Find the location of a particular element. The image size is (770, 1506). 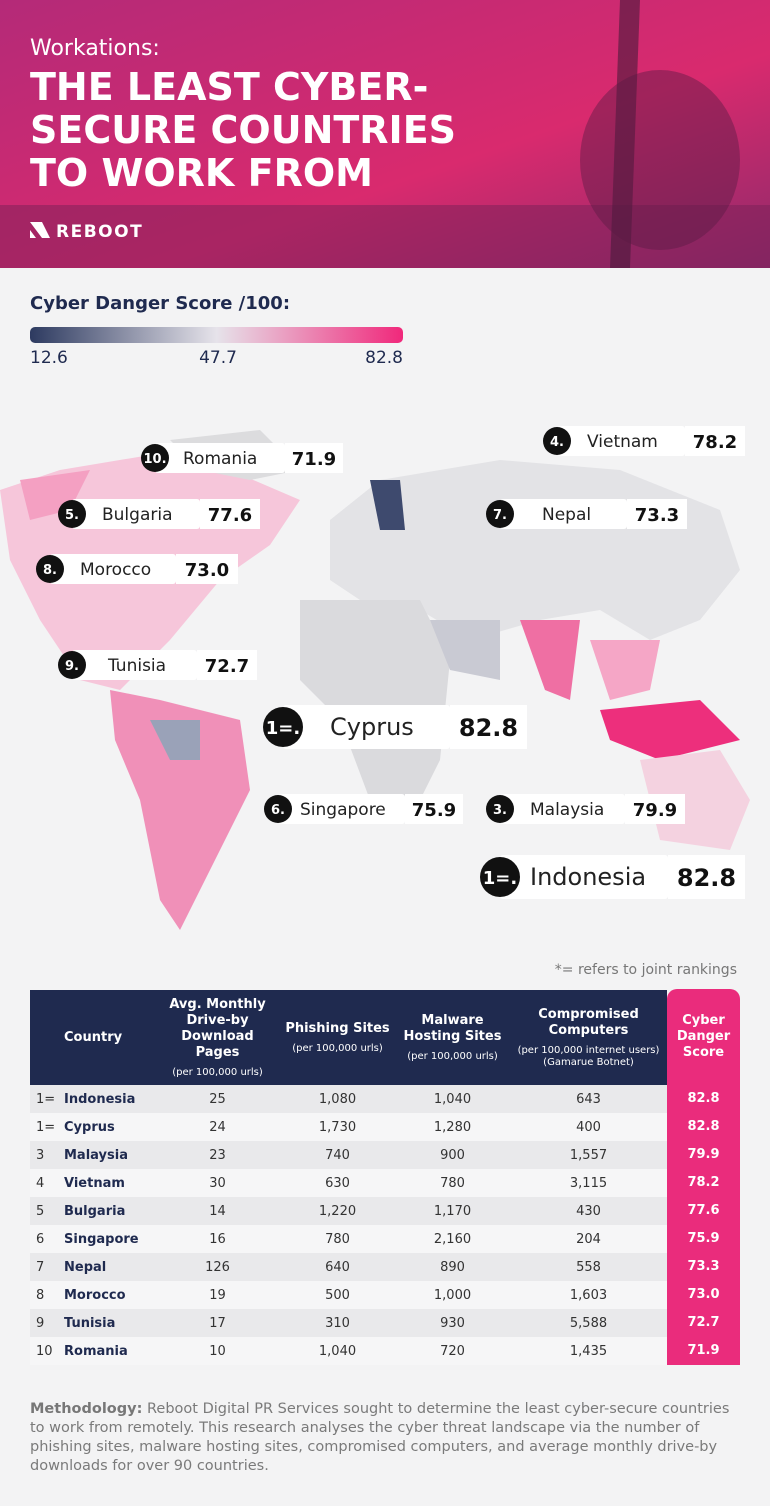

header-cell: Malware Hosting Sites (per 100,000 urls) is located at coordinates (452, 1037).